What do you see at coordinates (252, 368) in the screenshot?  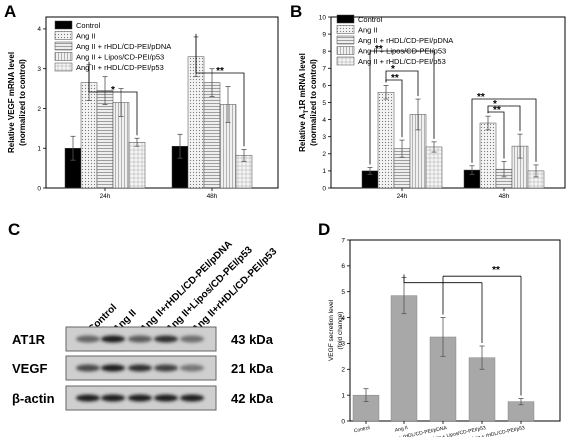 I see `blot-size-label: 21 kDa` at bounding box center [252, 368].